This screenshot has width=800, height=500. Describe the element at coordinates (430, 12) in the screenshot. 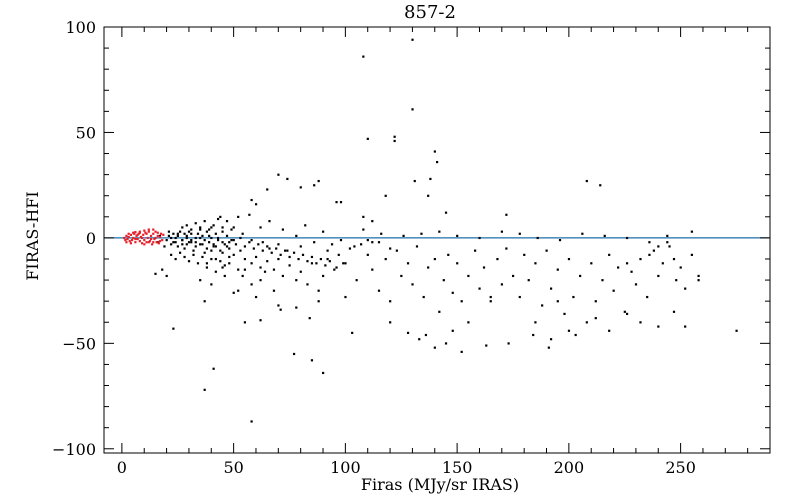

I see `chart-title: 857-2` at that location.